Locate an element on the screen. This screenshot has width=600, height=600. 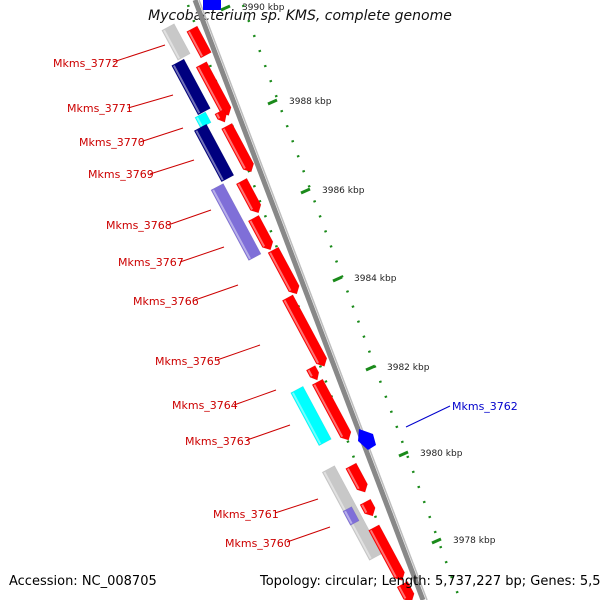
gene-label-mkms-3768: Mkms_3768 is located at coordinates (139, 225).